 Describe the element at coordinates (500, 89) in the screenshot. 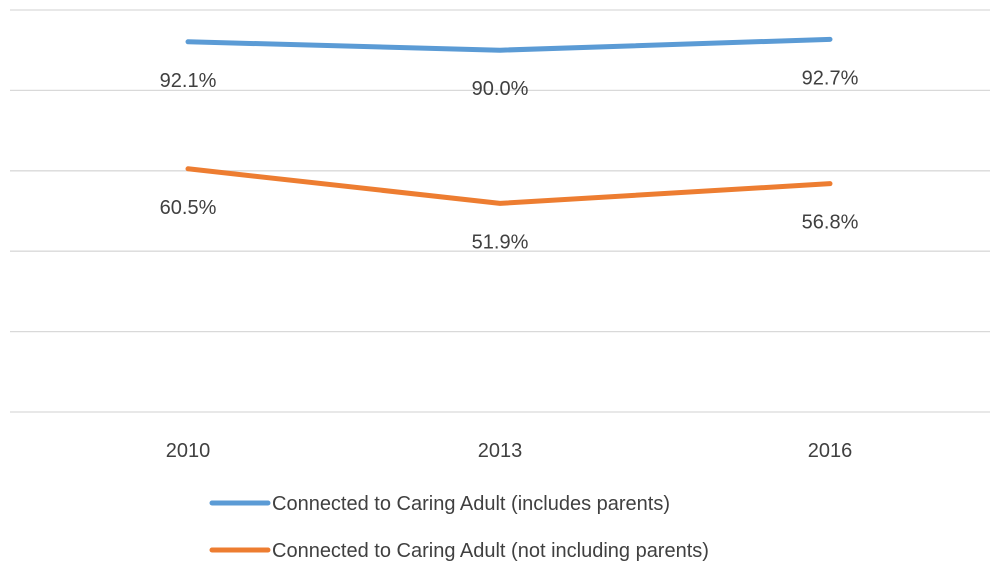

I see `data-label: 90.0%` at that location.